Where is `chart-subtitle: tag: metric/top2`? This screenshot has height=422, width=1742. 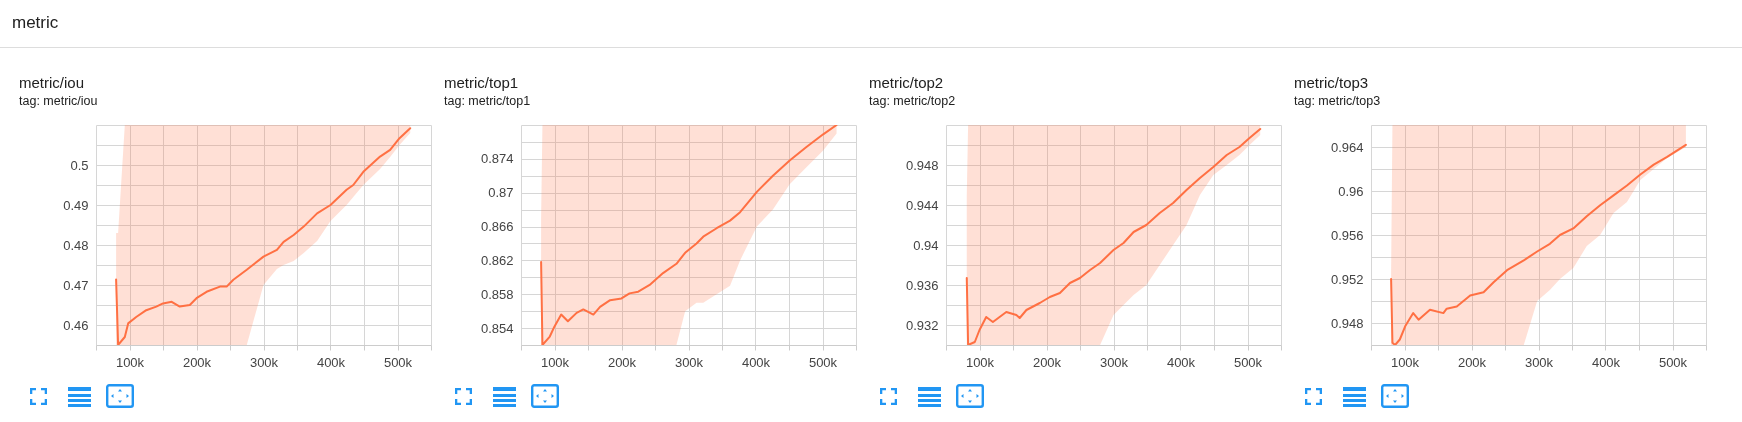 chart-subtitle: tag: metric/top2 is located at coordinates (912, 101).